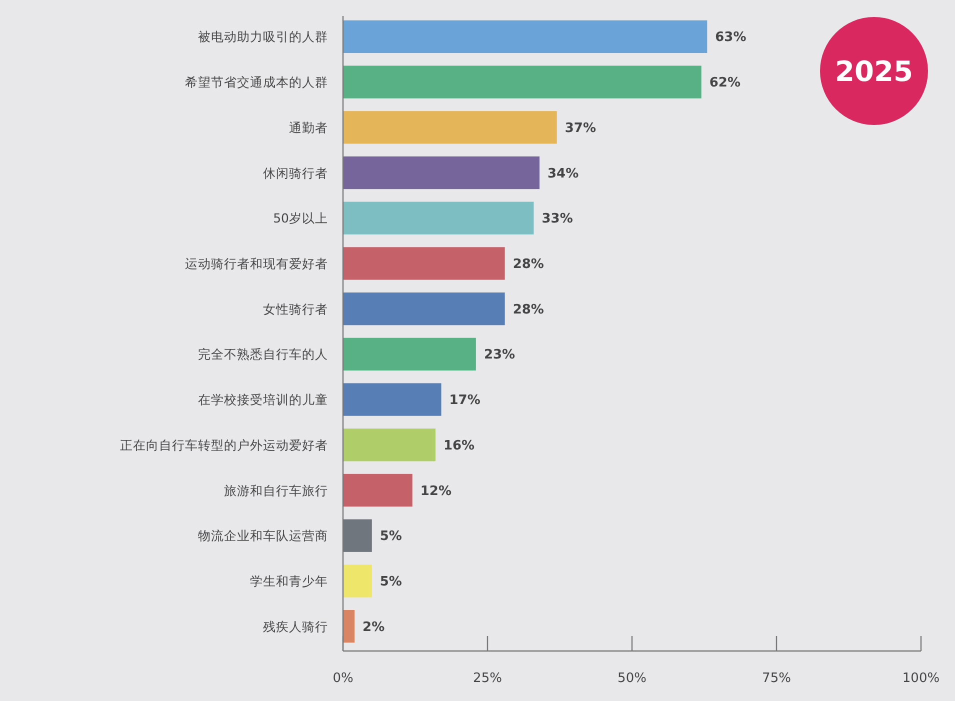 Image resolution: width=955 pixels, height=701 pixels. I want to click on y-tick-label: 休闲骑行者, so click(295, 172).